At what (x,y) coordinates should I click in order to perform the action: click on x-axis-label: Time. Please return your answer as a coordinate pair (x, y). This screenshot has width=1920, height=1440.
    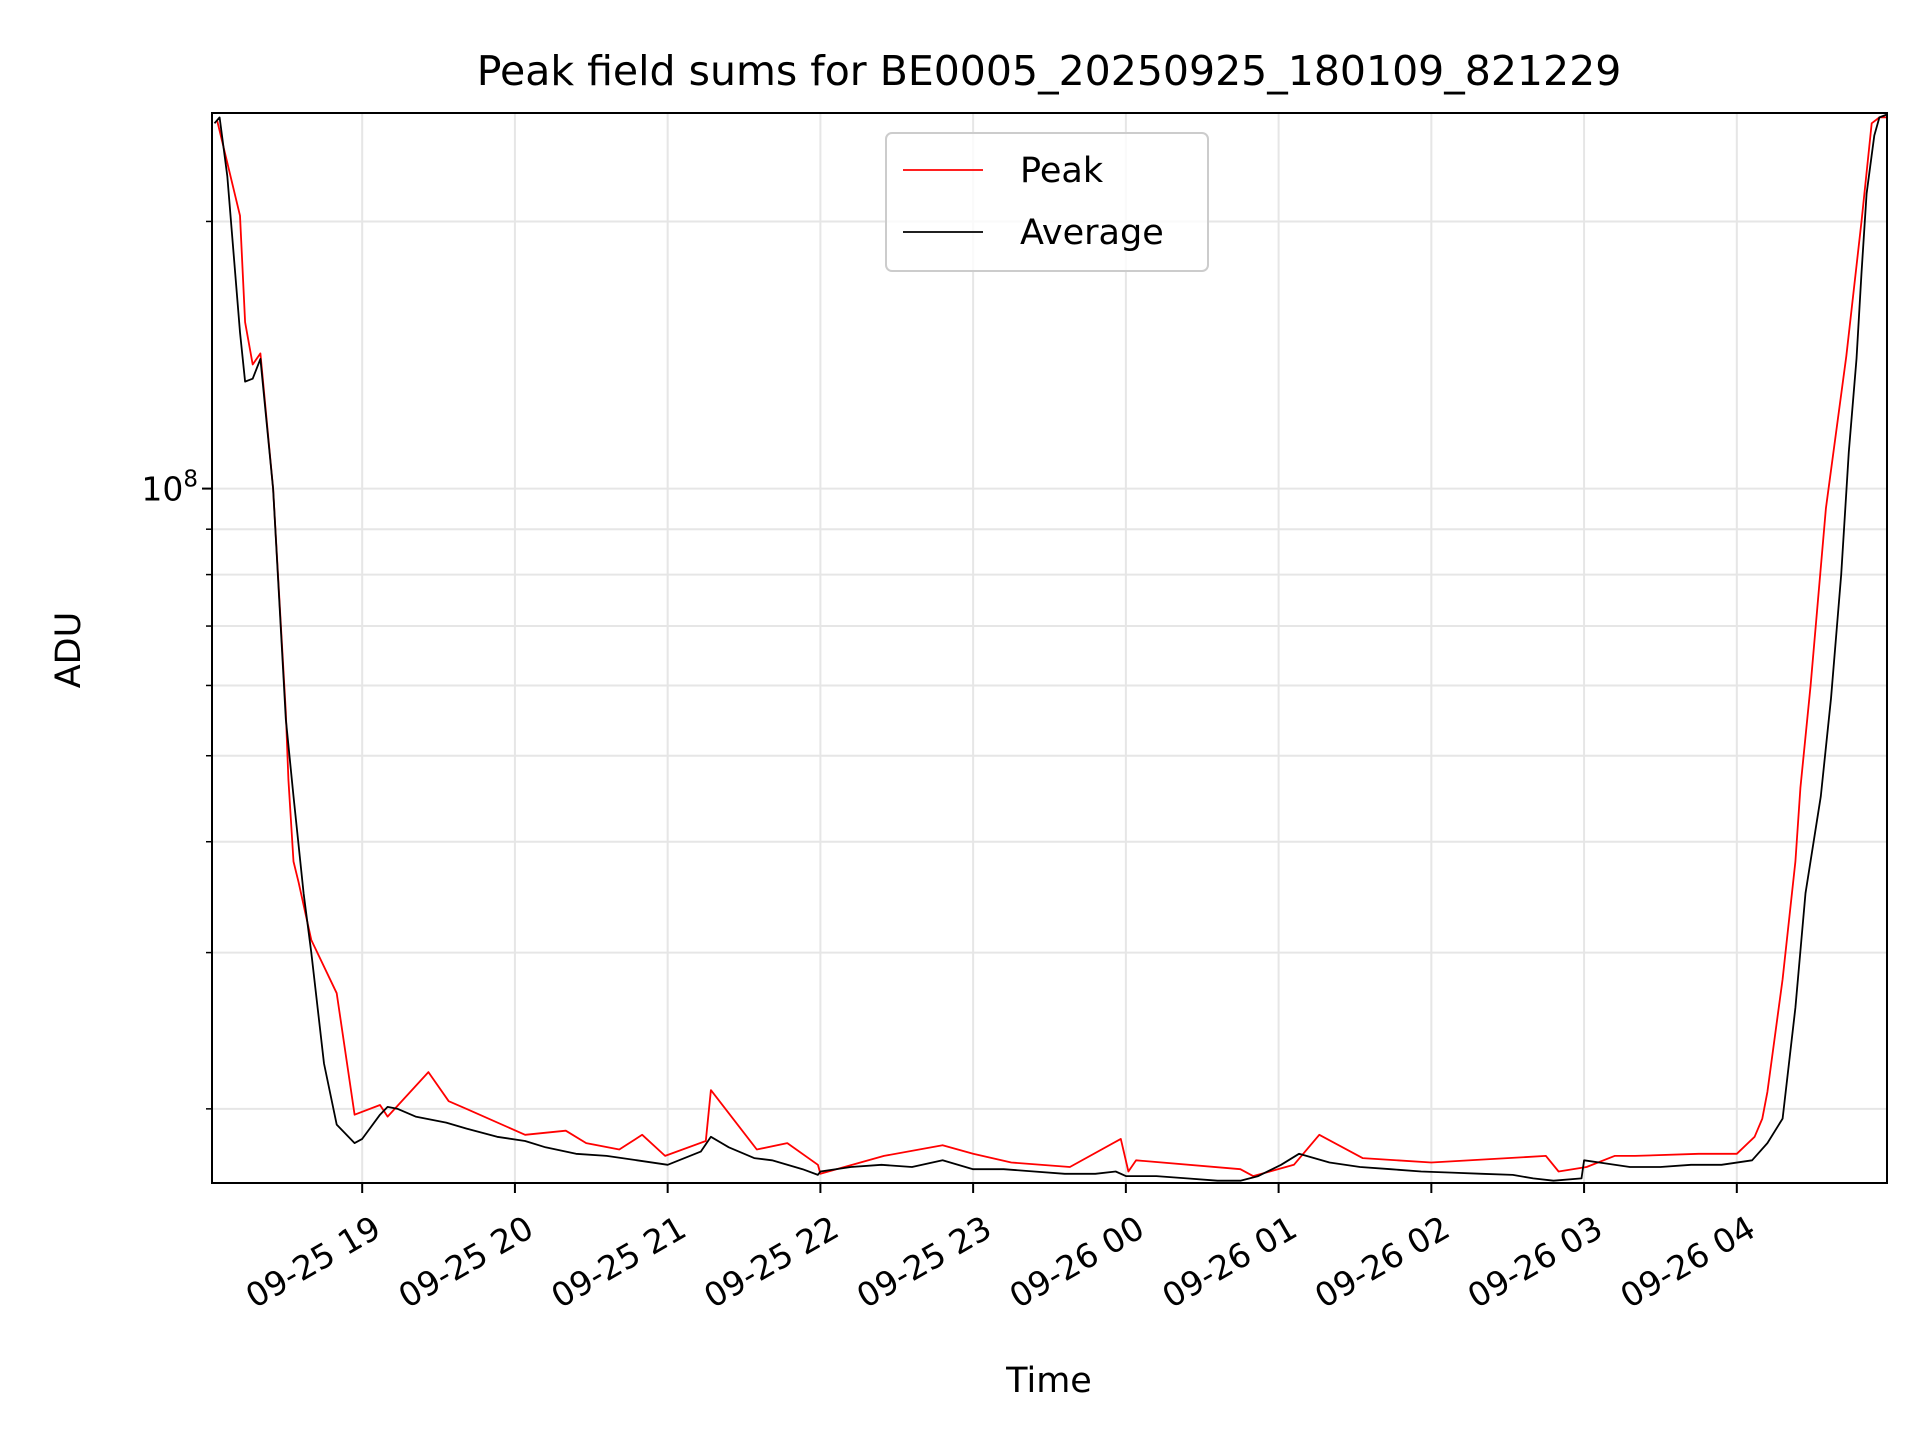
    Looking at the image, I should click on (1048, 1381).